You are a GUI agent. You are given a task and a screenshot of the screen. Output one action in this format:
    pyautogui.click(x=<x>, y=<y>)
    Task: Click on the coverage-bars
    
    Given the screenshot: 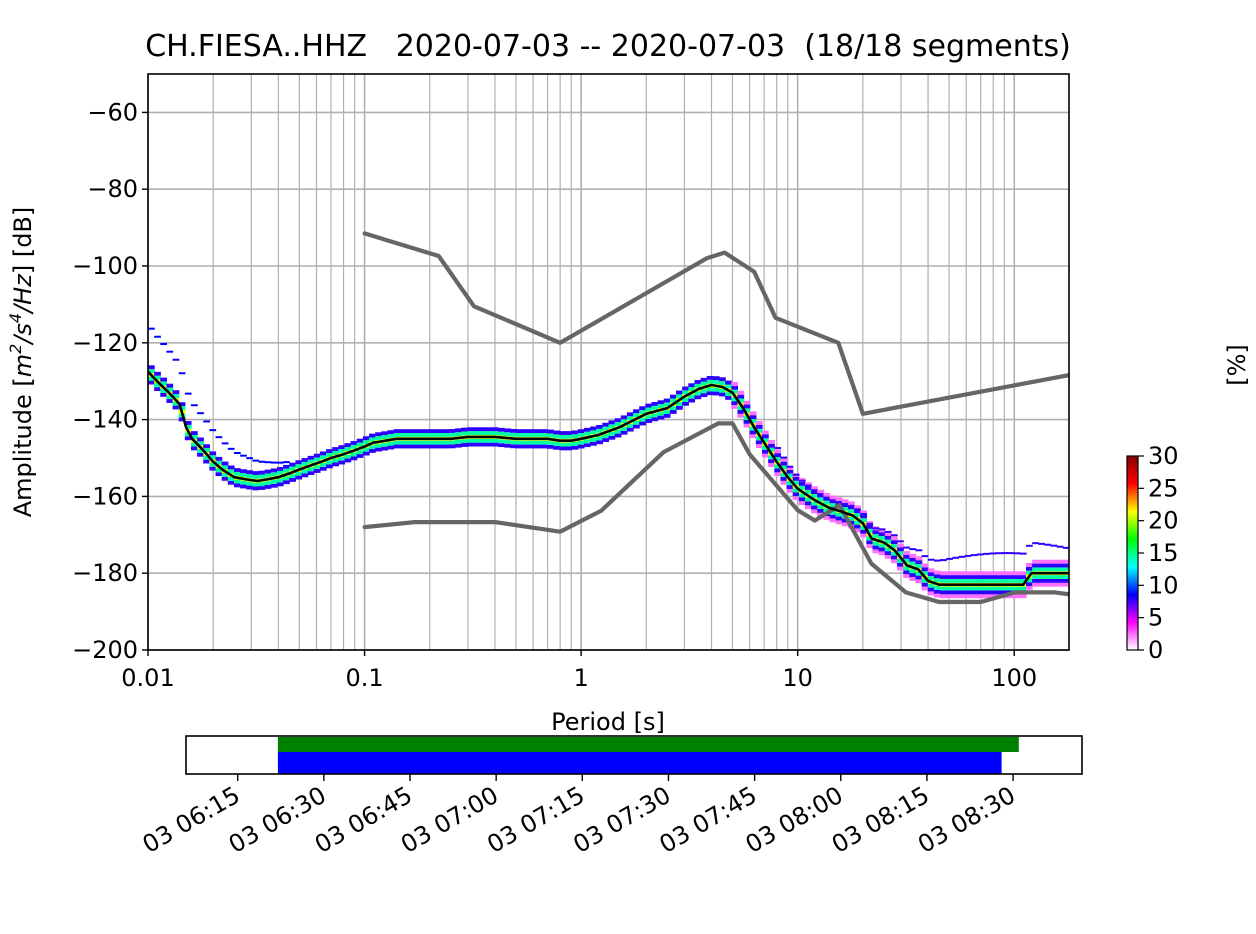 What is the action you would take?
    pyautogui.click(x=648, y=755)
    